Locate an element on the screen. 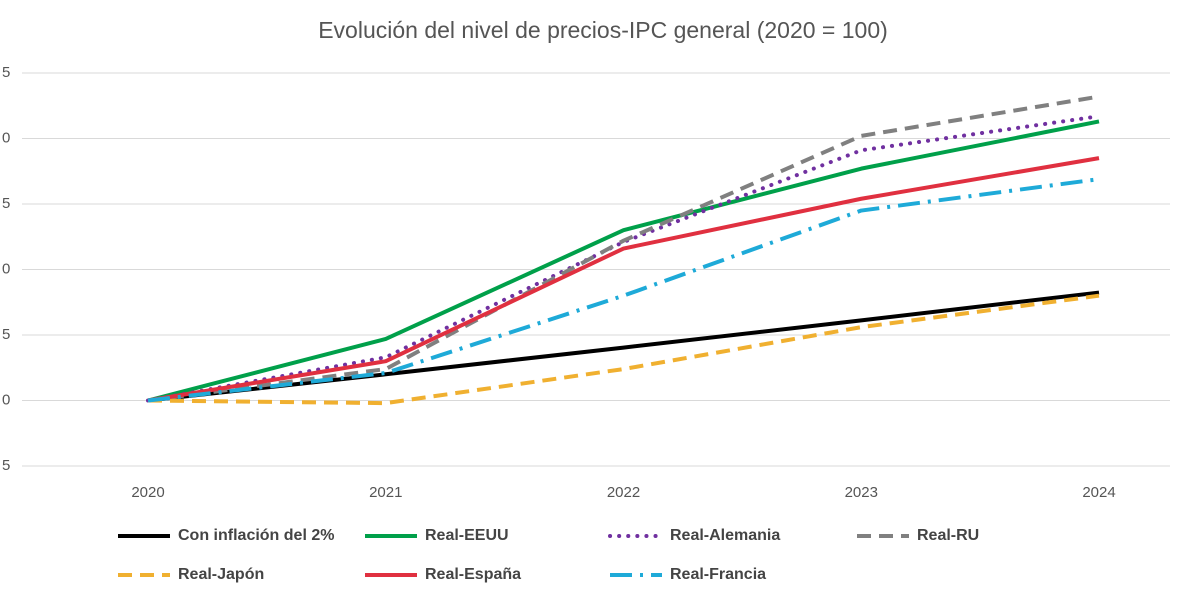  x-tick-label: 2020 is located at coordinates (147, 492).